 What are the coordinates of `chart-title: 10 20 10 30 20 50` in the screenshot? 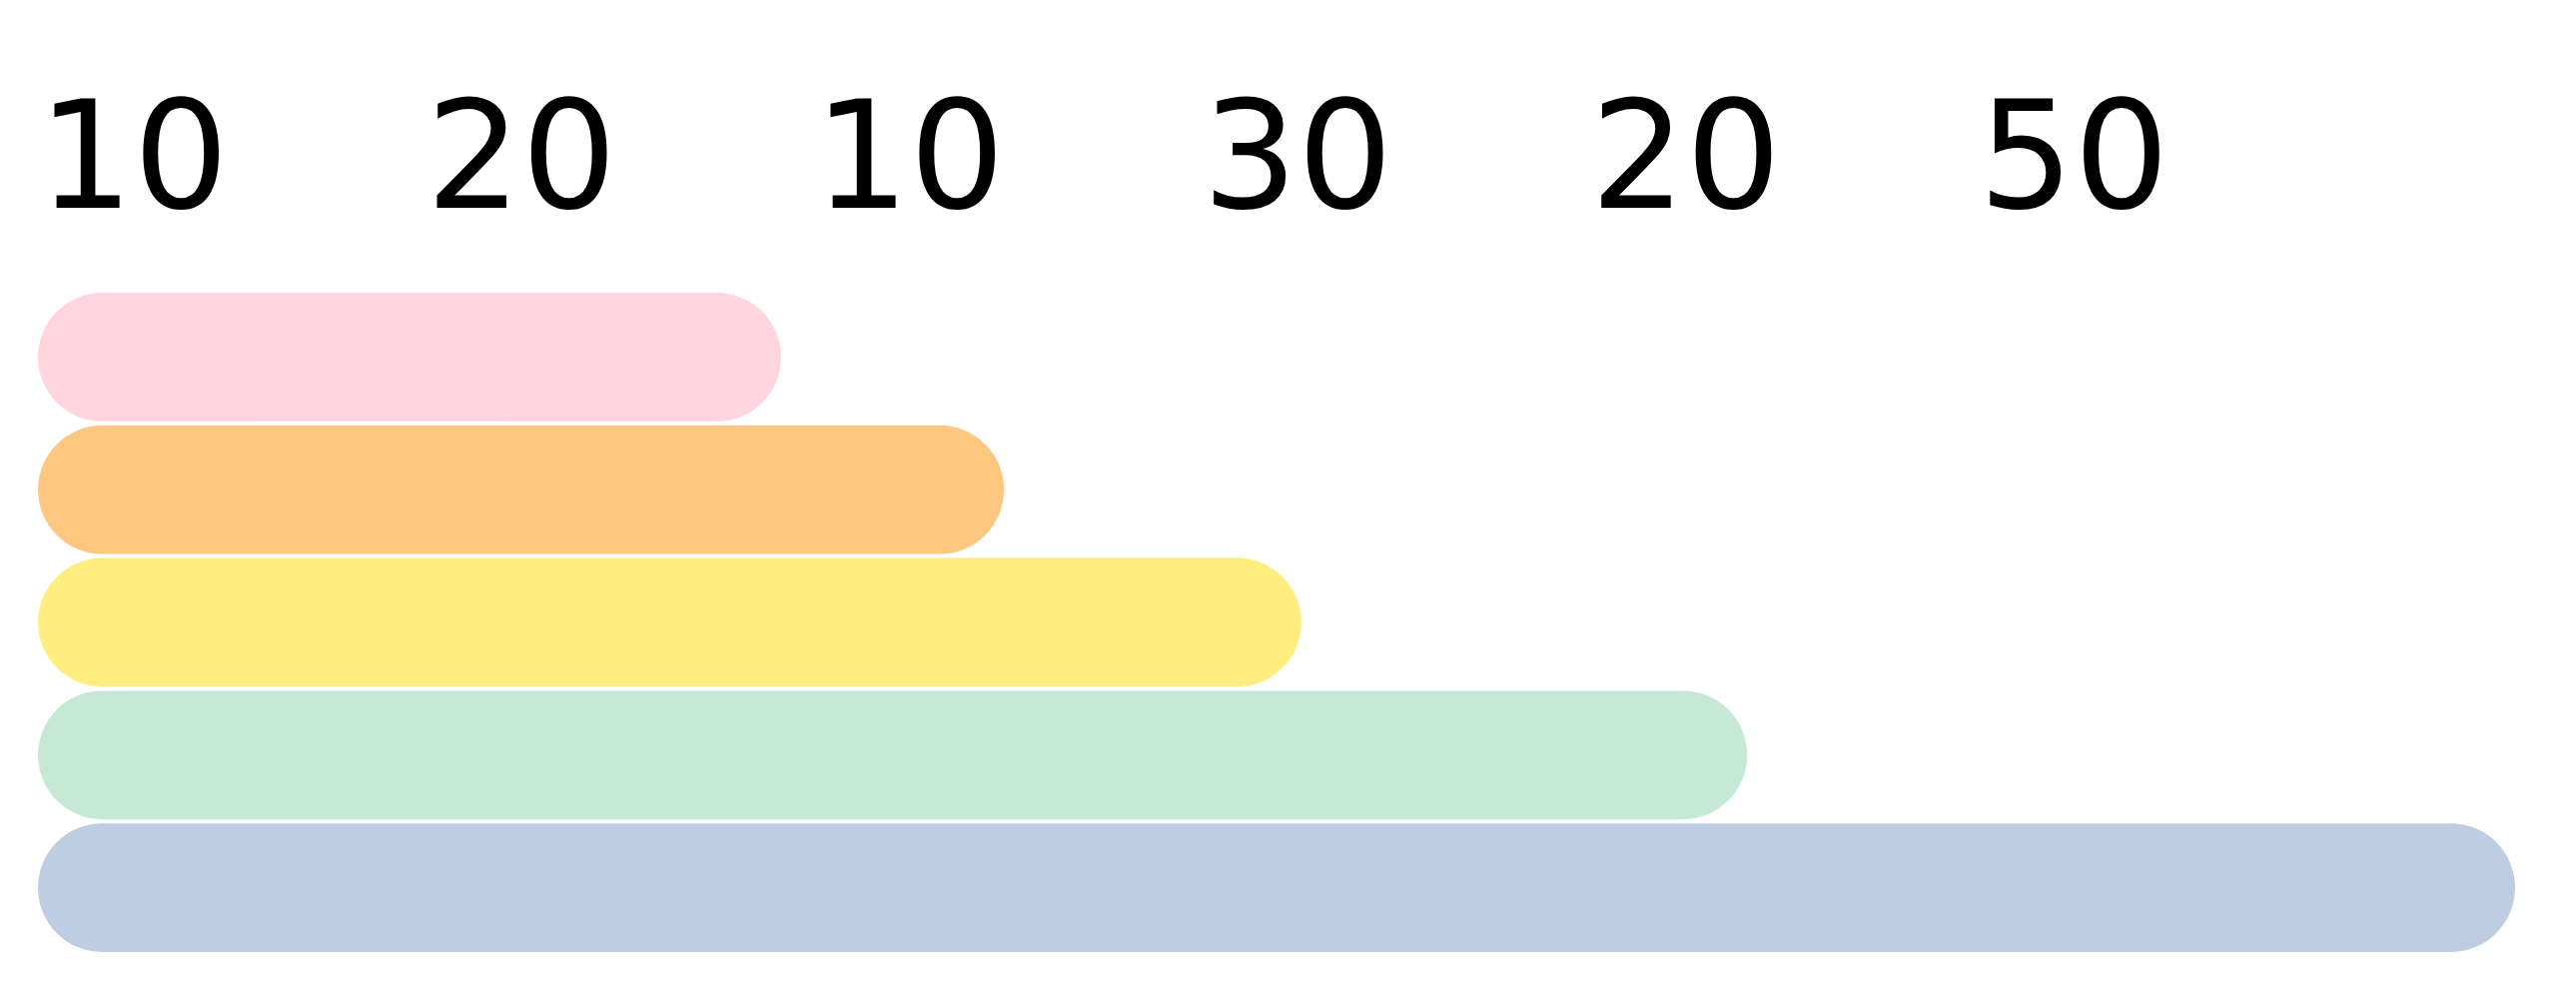 It's located at (1103, 156).